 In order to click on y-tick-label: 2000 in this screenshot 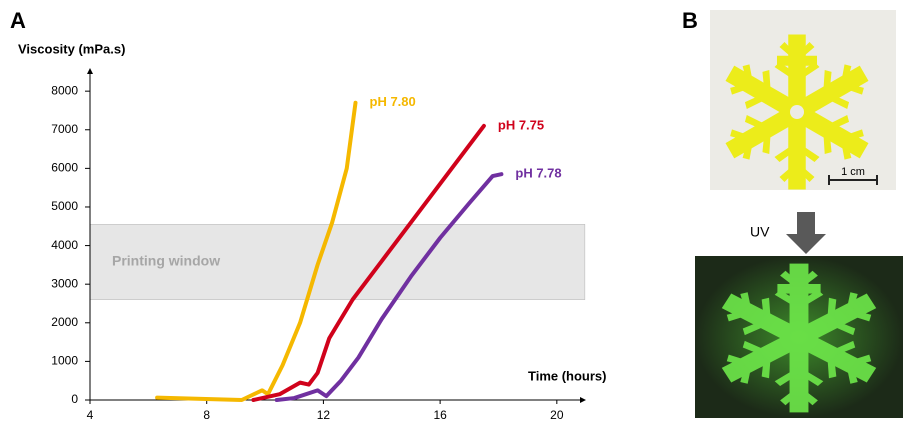, I will do `click(64, 322)`.